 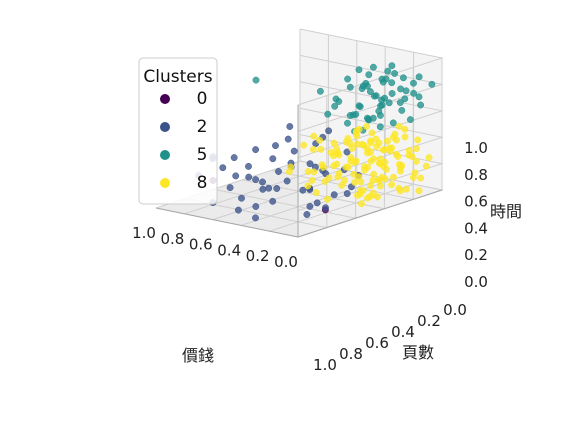 What do you see at coordinates (351, 354) in the screenshot?
I see `y-tick-label: 0.8` at bounding box center [351, 354].